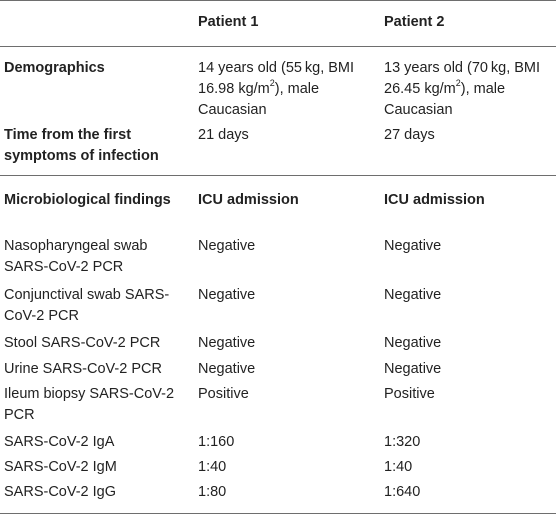 Image resolution: width=556 pixels, height=518 pixels. What do you see at coordinates (458, 83) in the screenshot?
I see `demographics-p2-sup: 2` at bounding box center [458, 83].